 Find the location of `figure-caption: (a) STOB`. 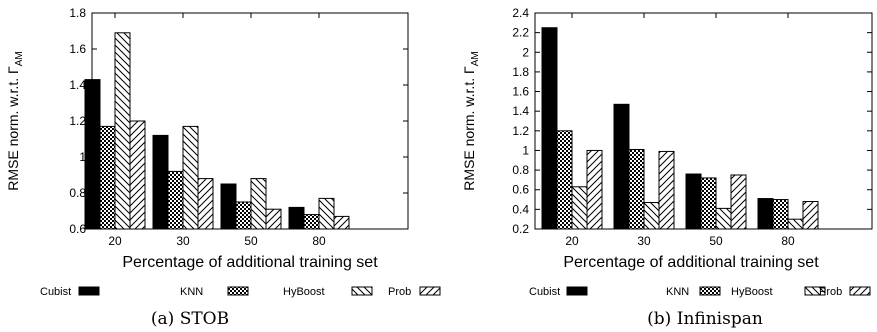

figure-caption: (a) STOB is located at coordinates (190, 319).